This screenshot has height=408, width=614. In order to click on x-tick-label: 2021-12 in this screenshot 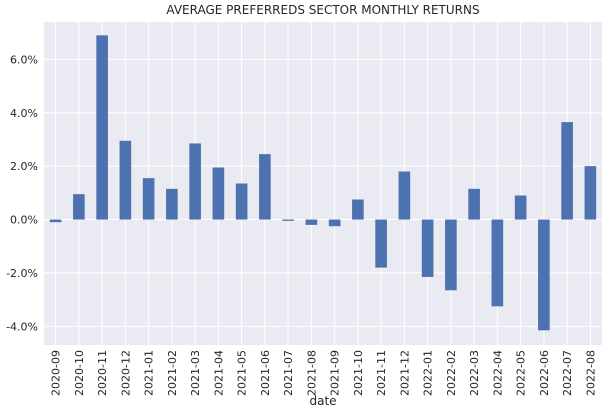, I will do `click(404, 373)`.